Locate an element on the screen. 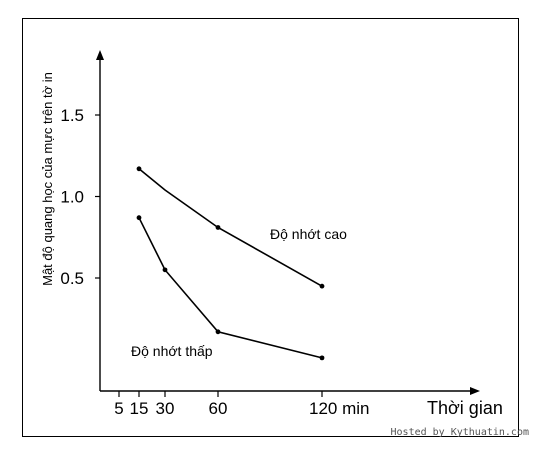  x-tick-label: 60 is located at coordinates (218, 408).